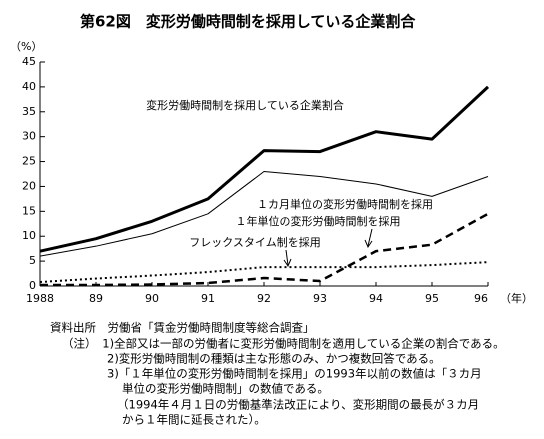 The image size is (544, 439). I want to click on x-tick-label: 93, so click(320, 298).